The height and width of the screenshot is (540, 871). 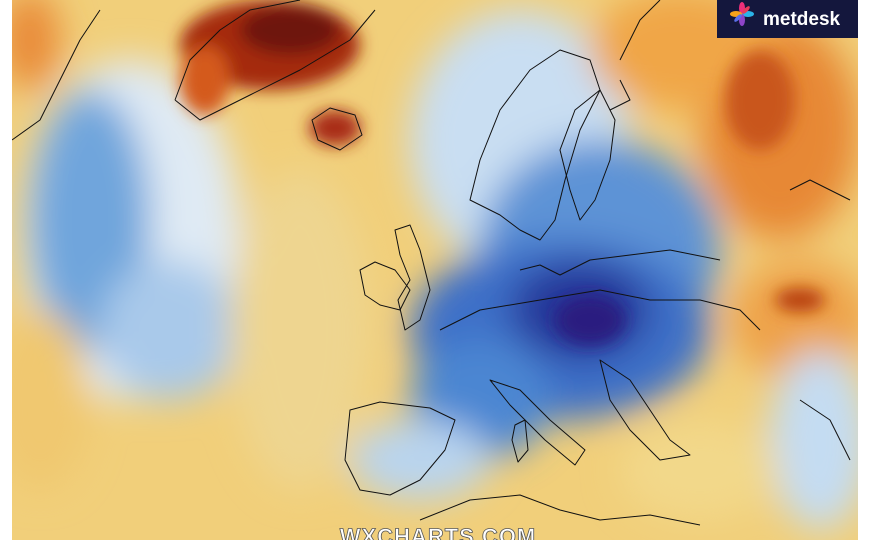 I want to click on logo-icon, so click(x=742, y=14).